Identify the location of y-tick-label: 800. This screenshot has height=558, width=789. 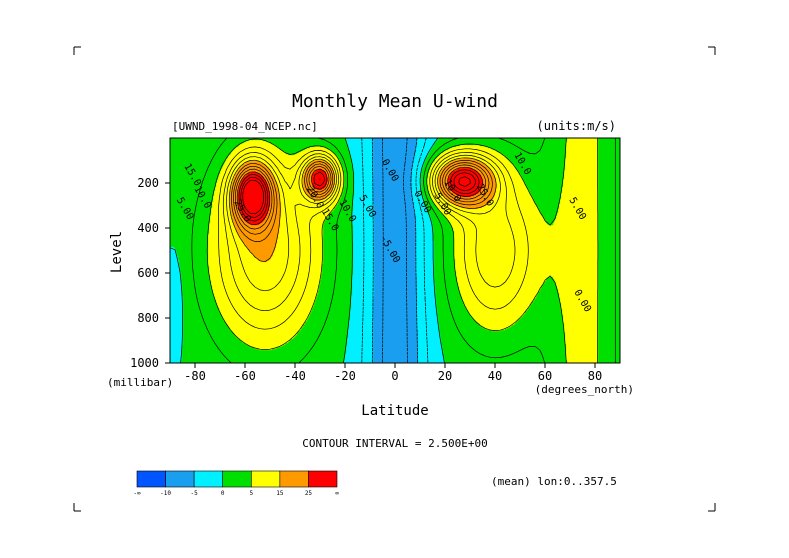
(148, 318).